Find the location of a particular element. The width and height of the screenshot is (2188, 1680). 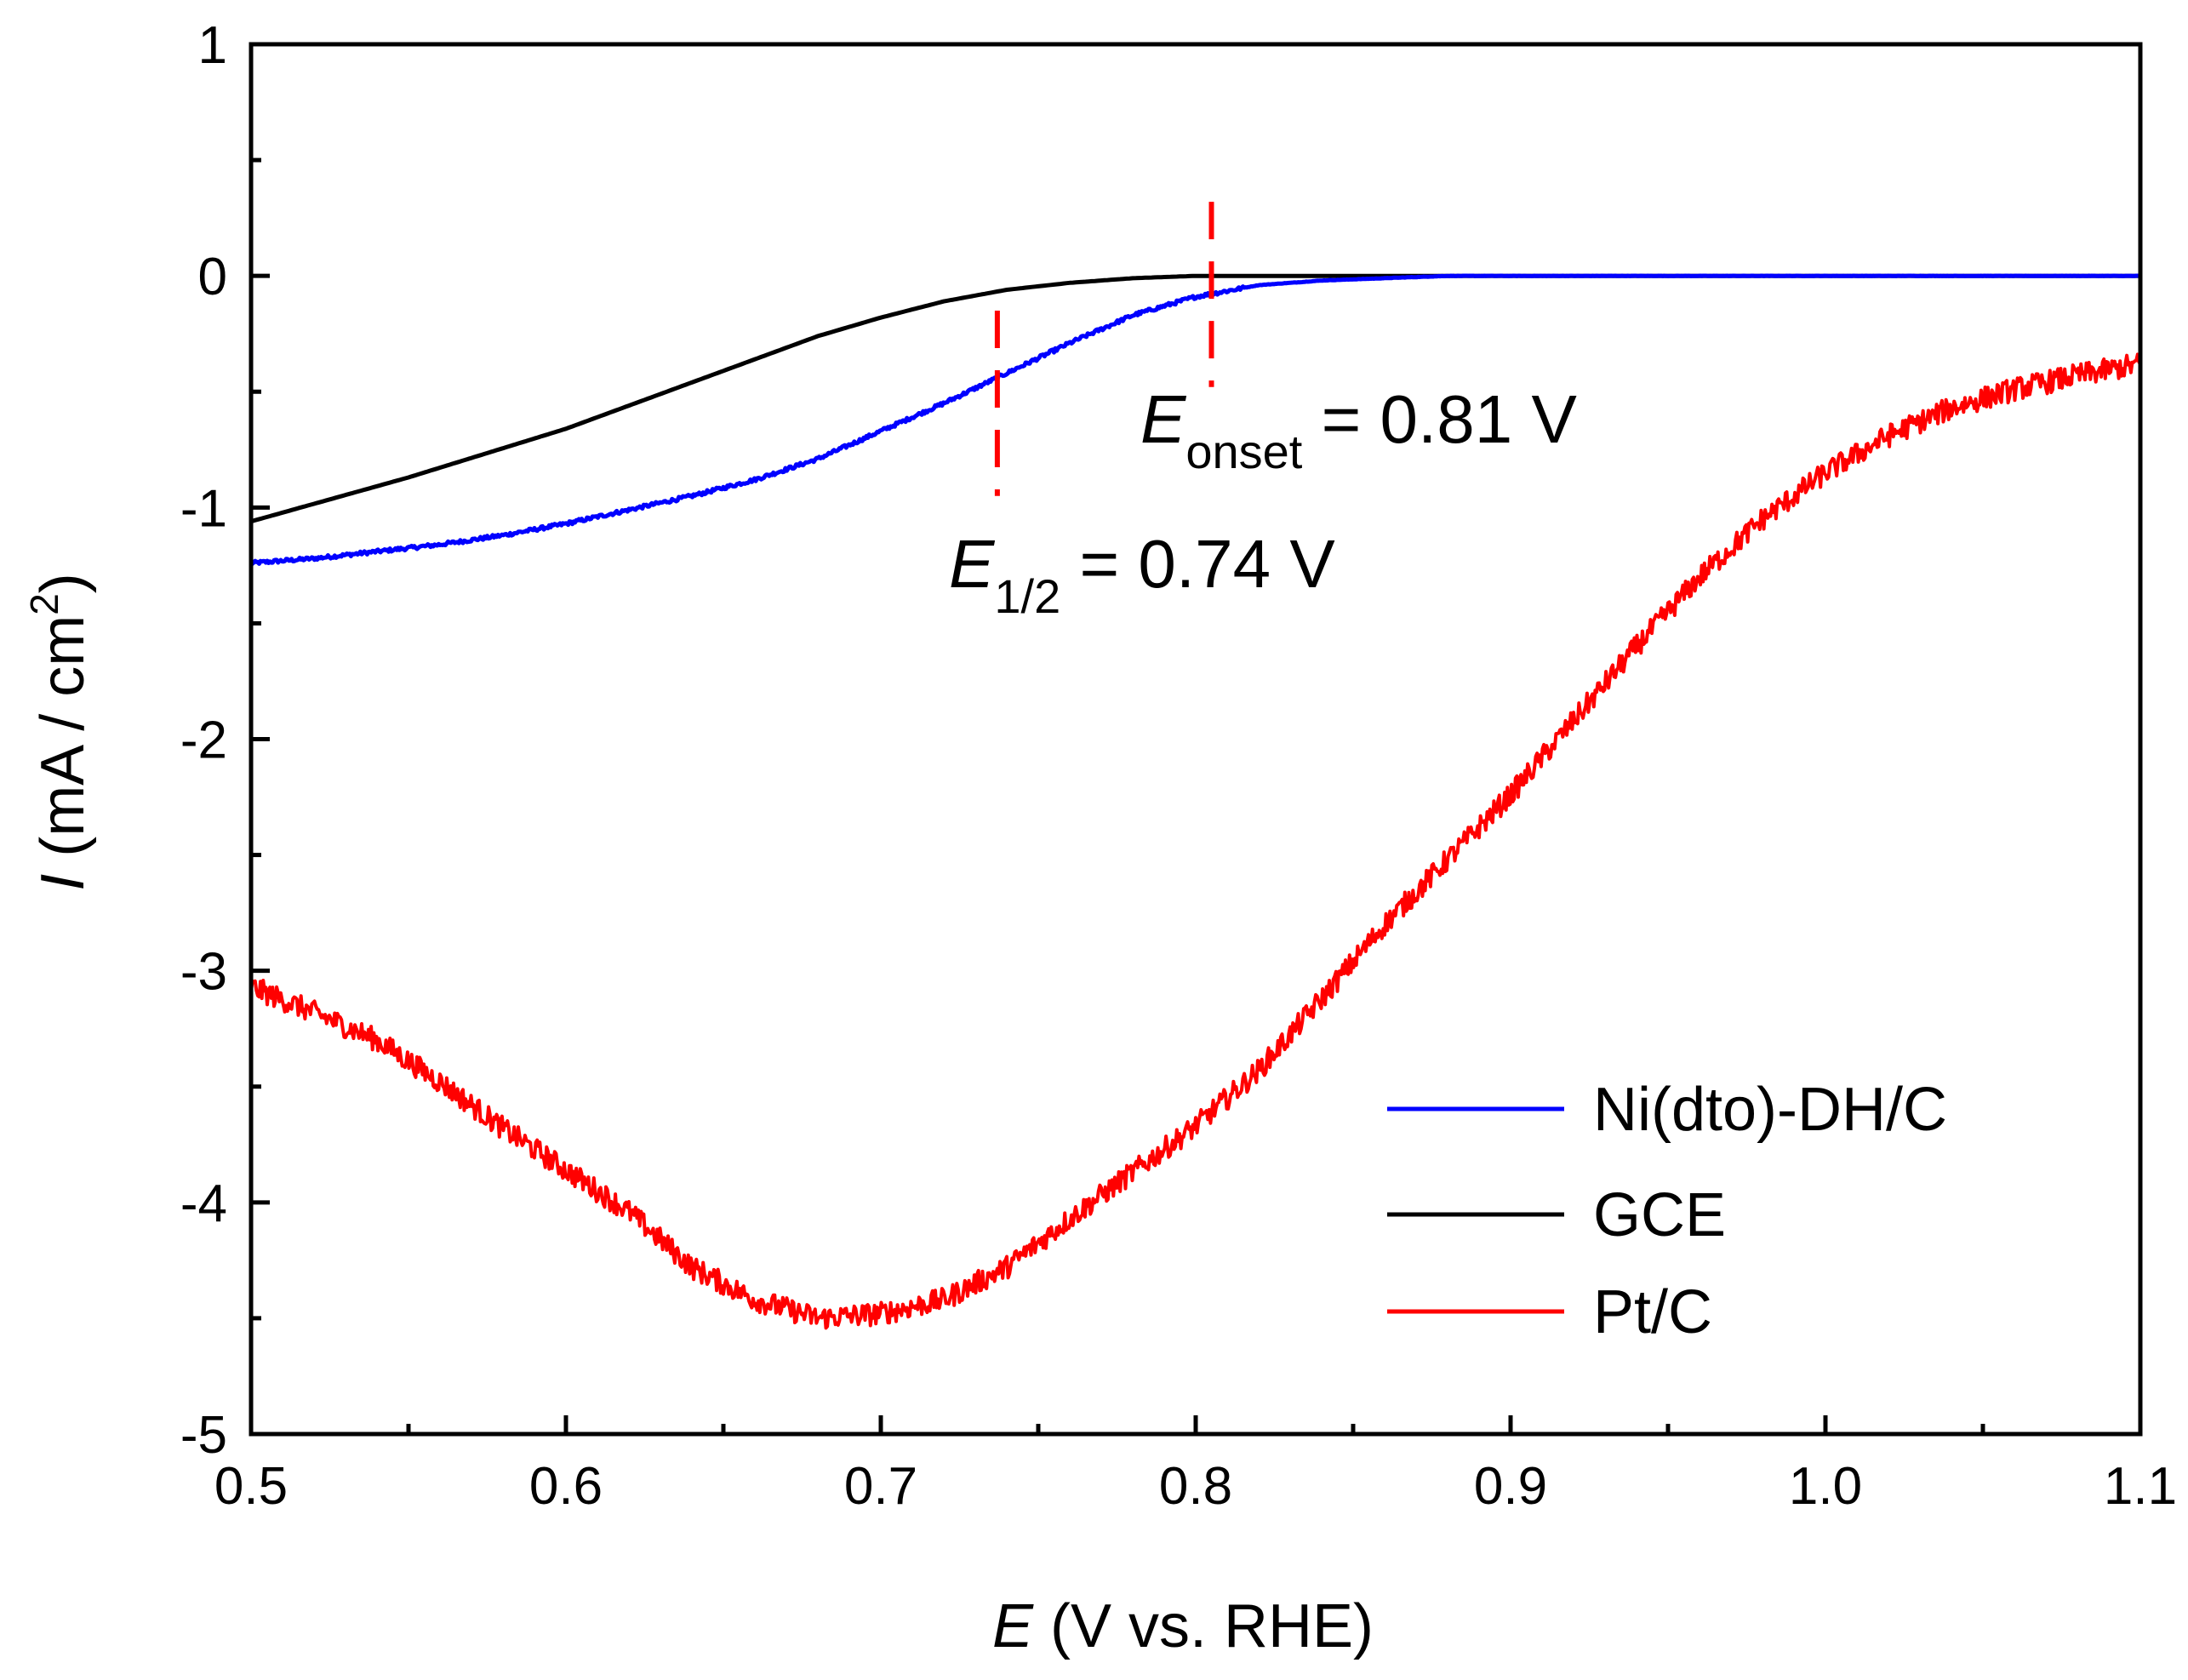

x-tick-label: 1.0 is located at coordinates (1825, 1486).